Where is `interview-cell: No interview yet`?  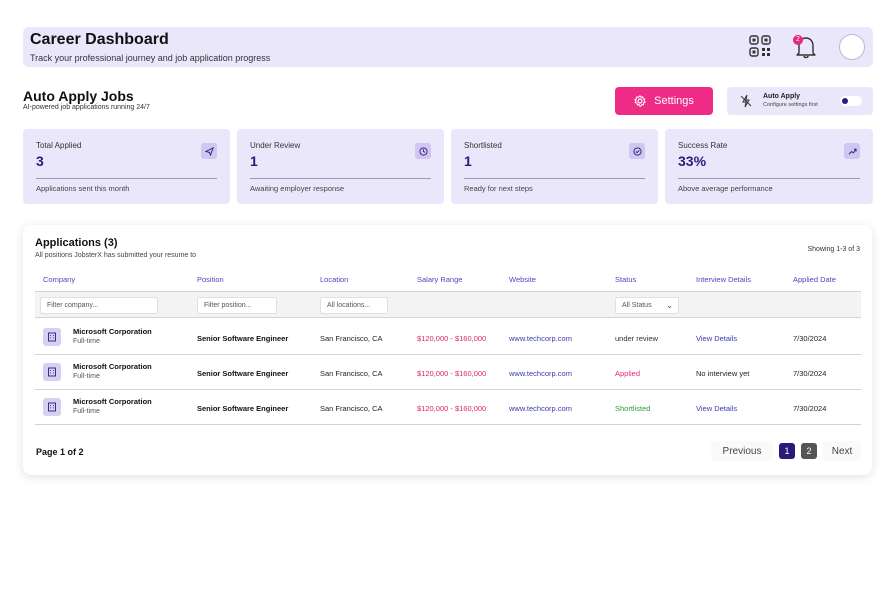
interview-cell: No interview yet is located at coordinates (723, 373).